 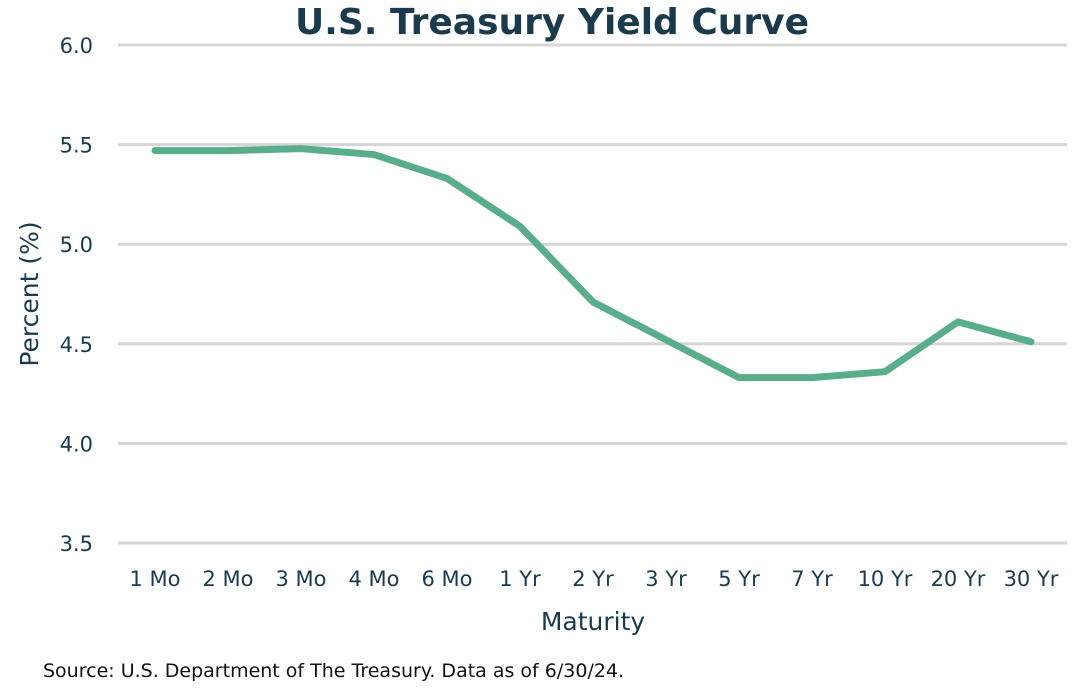 What do you see at coordinates (520, 579) in the screenshot?
I see `x-tick-label: 1 Yr` at bounding box center [520, 579].